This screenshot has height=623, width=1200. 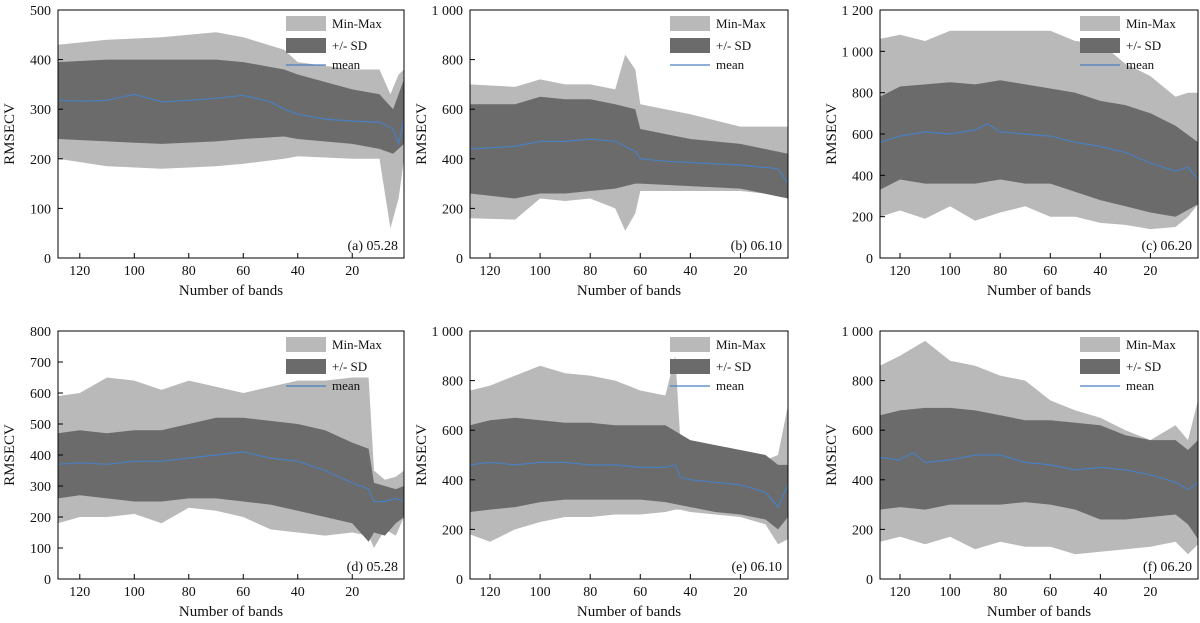 What do you see at coordinates (756, 567) in the screenshot?
I see `panel-label: (e) 06.10` at bounding box center [756, 567].